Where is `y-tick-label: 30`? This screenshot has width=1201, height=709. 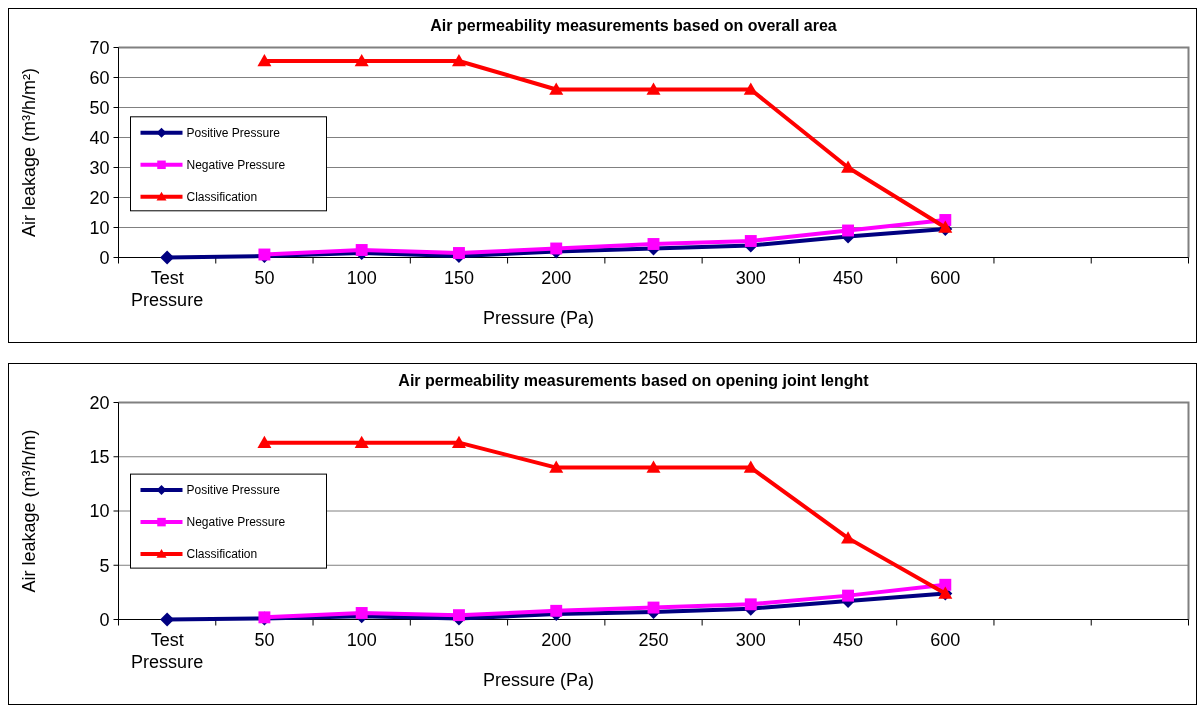
y-tick-label: 30 is located at coordinates (99, 167).